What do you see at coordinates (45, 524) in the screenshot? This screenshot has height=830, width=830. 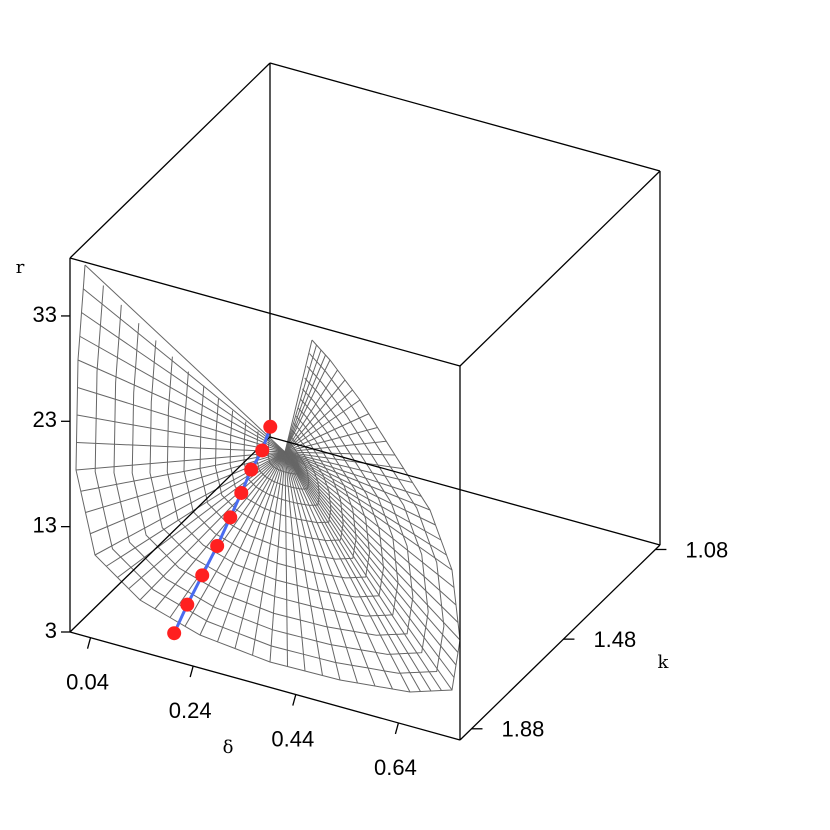 I see `z-tick-label: 13` at bounding box center [45, 524].